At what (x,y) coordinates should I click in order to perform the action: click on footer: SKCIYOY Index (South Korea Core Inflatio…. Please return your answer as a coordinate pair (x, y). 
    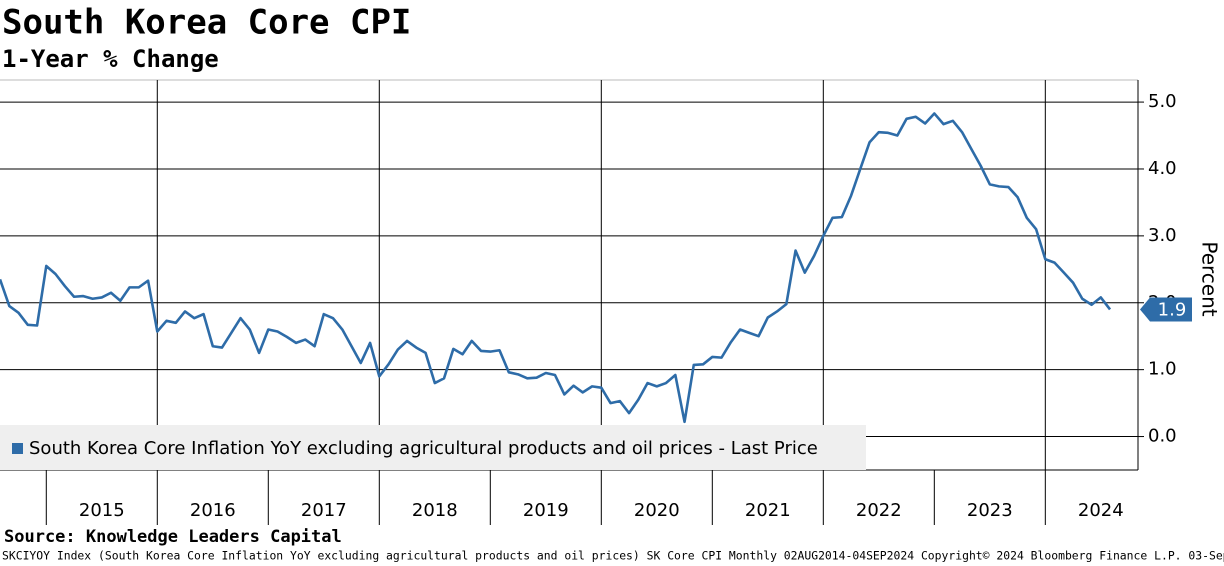
    Looking at the image, I should click on (613, 556).